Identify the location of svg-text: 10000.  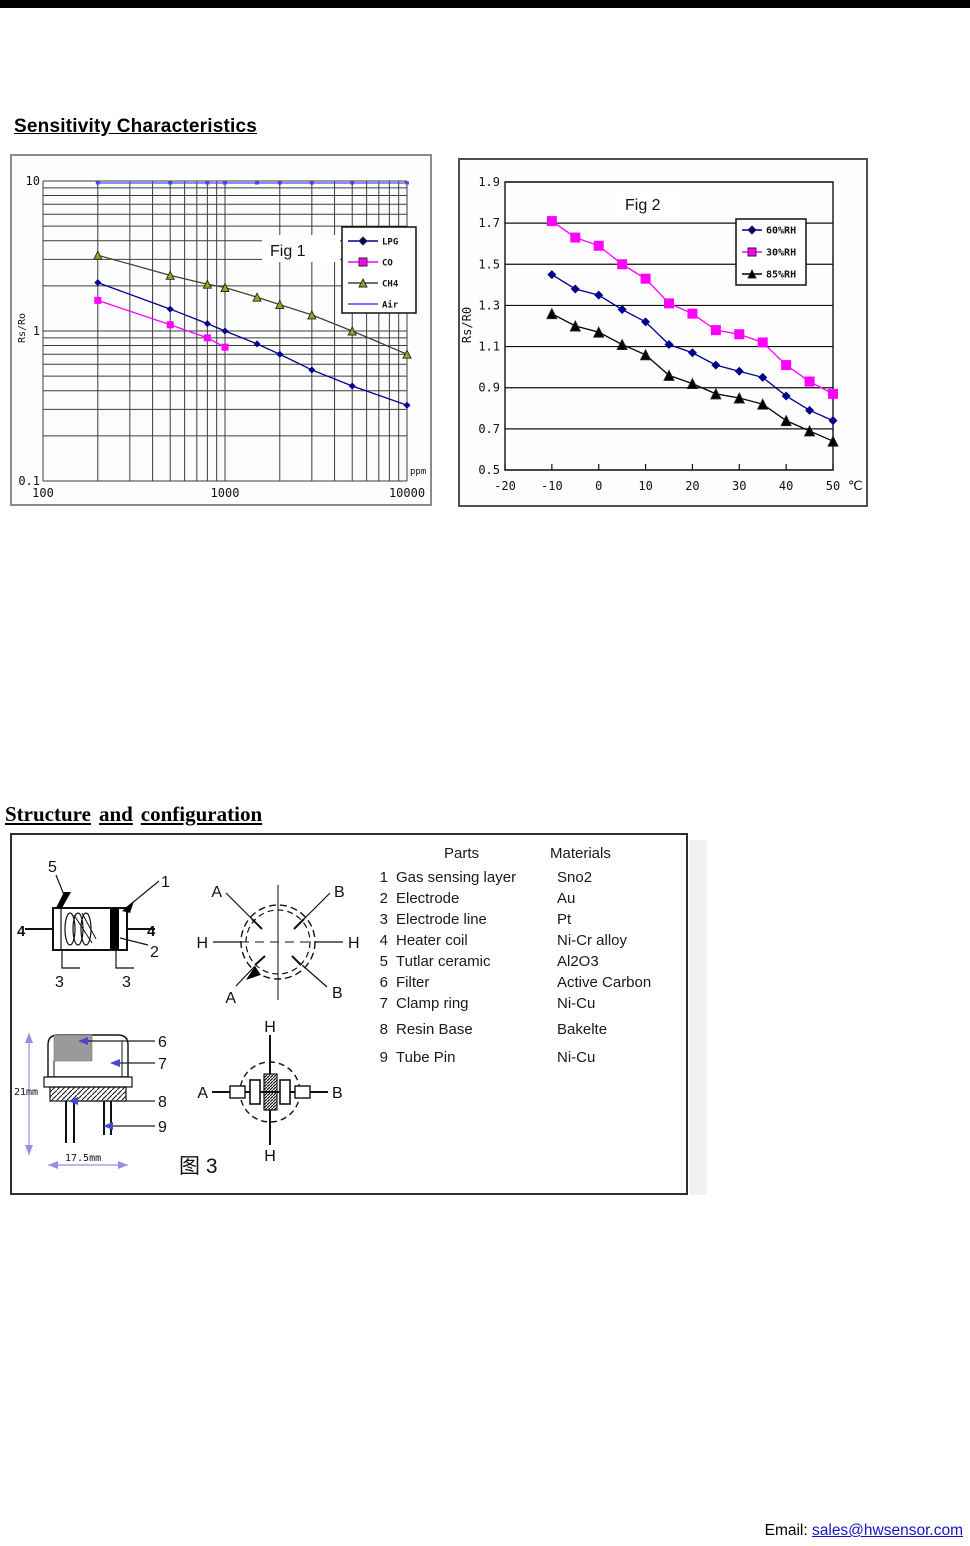
(407, 493).